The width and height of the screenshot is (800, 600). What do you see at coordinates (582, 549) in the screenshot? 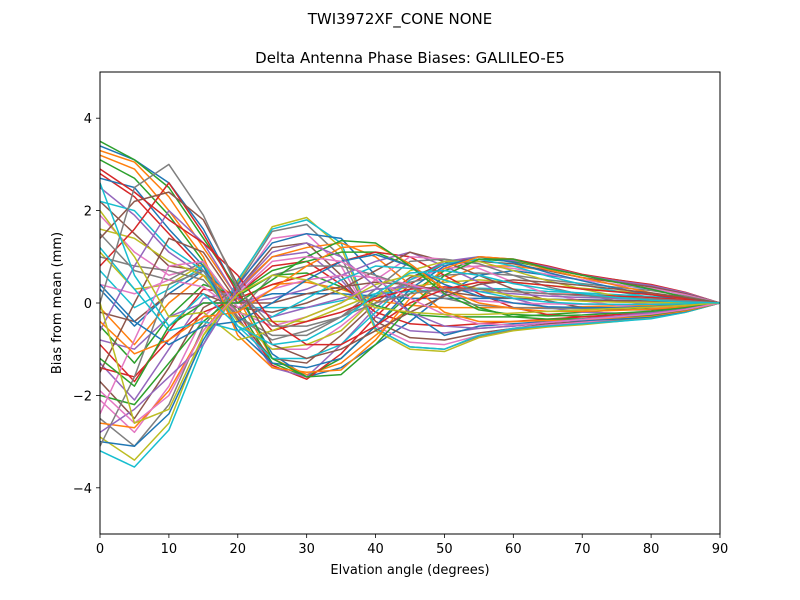
I see `x-tick-label: 70` at bounding box center [582, 549].